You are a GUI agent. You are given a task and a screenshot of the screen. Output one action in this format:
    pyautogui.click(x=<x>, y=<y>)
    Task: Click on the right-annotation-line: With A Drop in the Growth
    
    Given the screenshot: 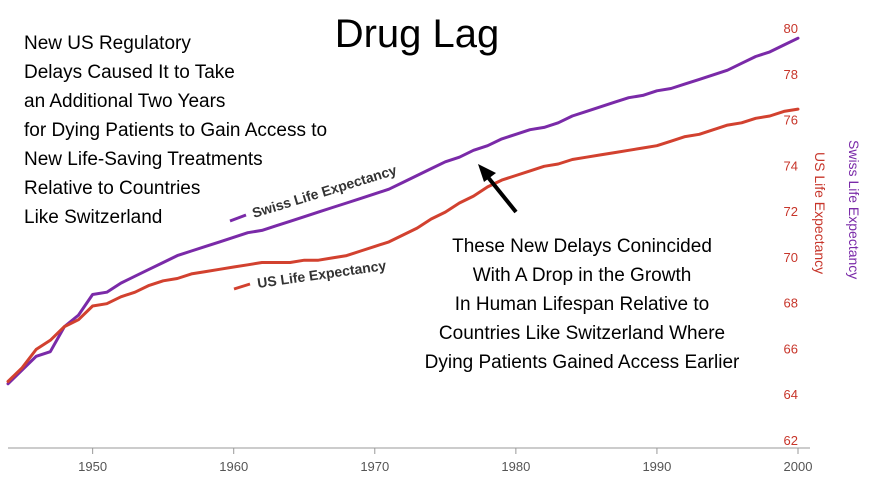 What is the action you would take?
    pyautogui.click(x=582, y=275)
    